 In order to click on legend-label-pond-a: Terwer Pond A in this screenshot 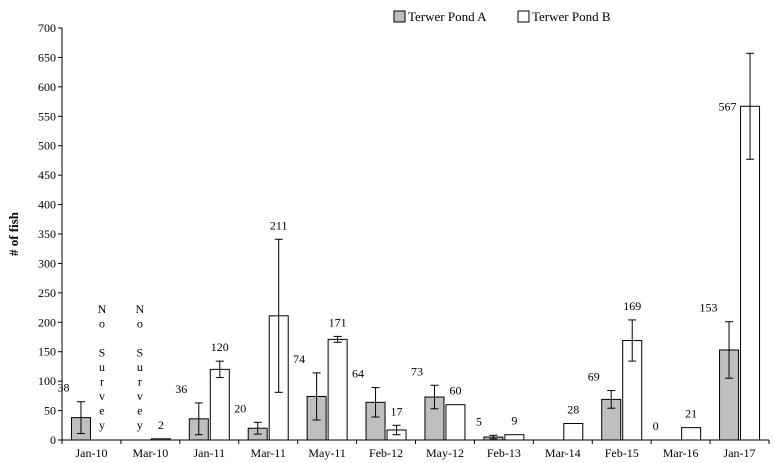, I will do `click(447, 16)`.